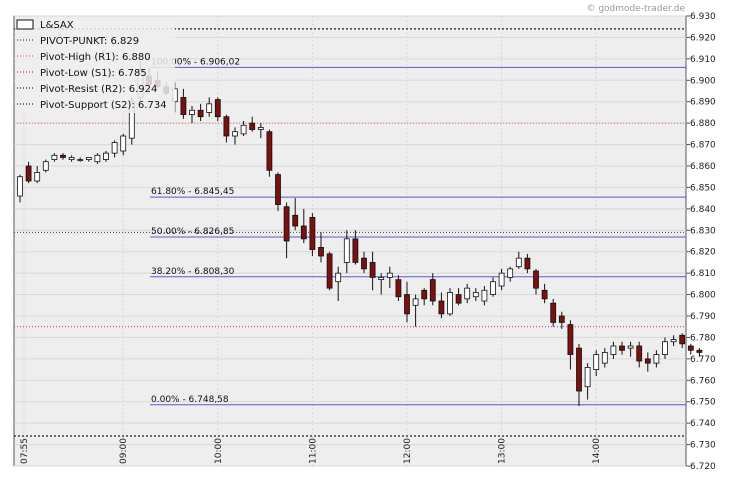 The height and width of the screenshot is (481, 730). What do you see at coordinates (195, 62) in the screenshot?
I see `fib-label: 100.00% - 6.906,02` at bounding box center [195, 62].